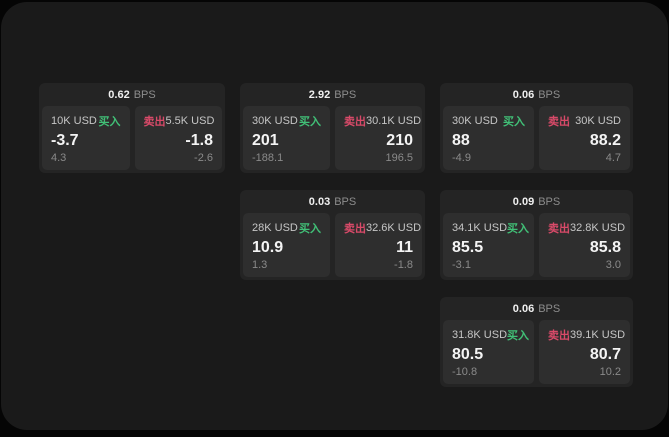 The height and width of the screenshot is (437, 669). Describe the element at coordinates (378, 245) in the screenshot. I see `sell-tile: 卖出 32.6K USD 11 -1.8` at that location.